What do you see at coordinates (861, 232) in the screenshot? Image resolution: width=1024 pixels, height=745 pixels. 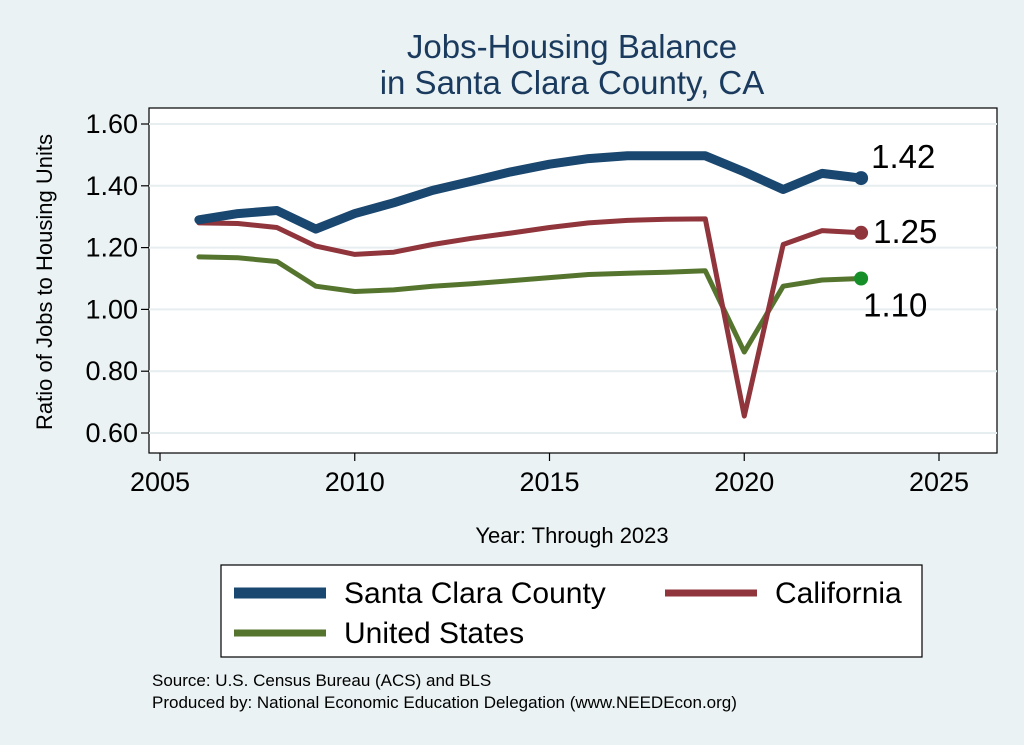 I see `end-marker-california` at bounding box center [861, 232].